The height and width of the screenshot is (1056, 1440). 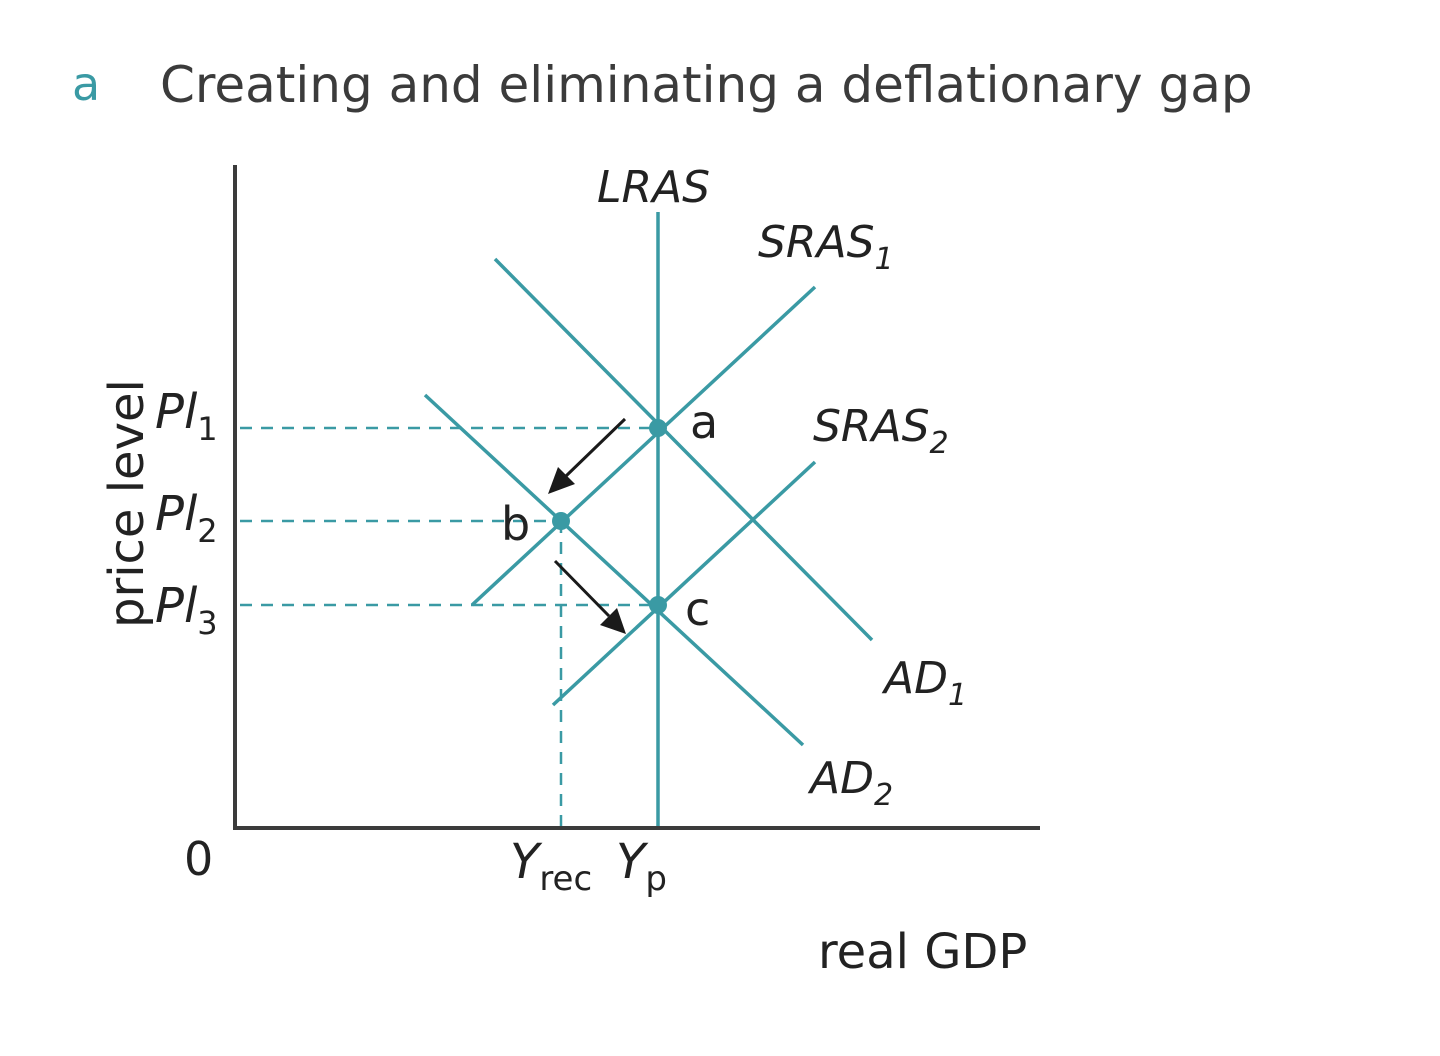 I want to click on arrow-b-to-c-head, so click(x=613, y=621).